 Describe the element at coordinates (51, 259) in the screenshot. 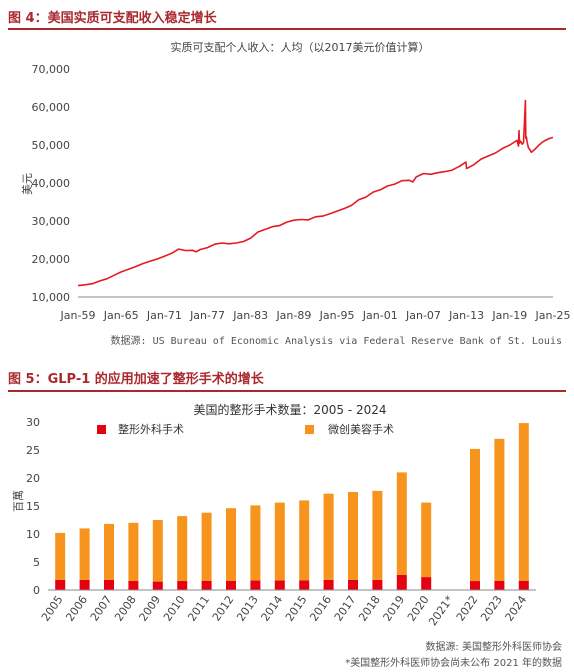

I see `y-tick-label: 20,000` at that location.